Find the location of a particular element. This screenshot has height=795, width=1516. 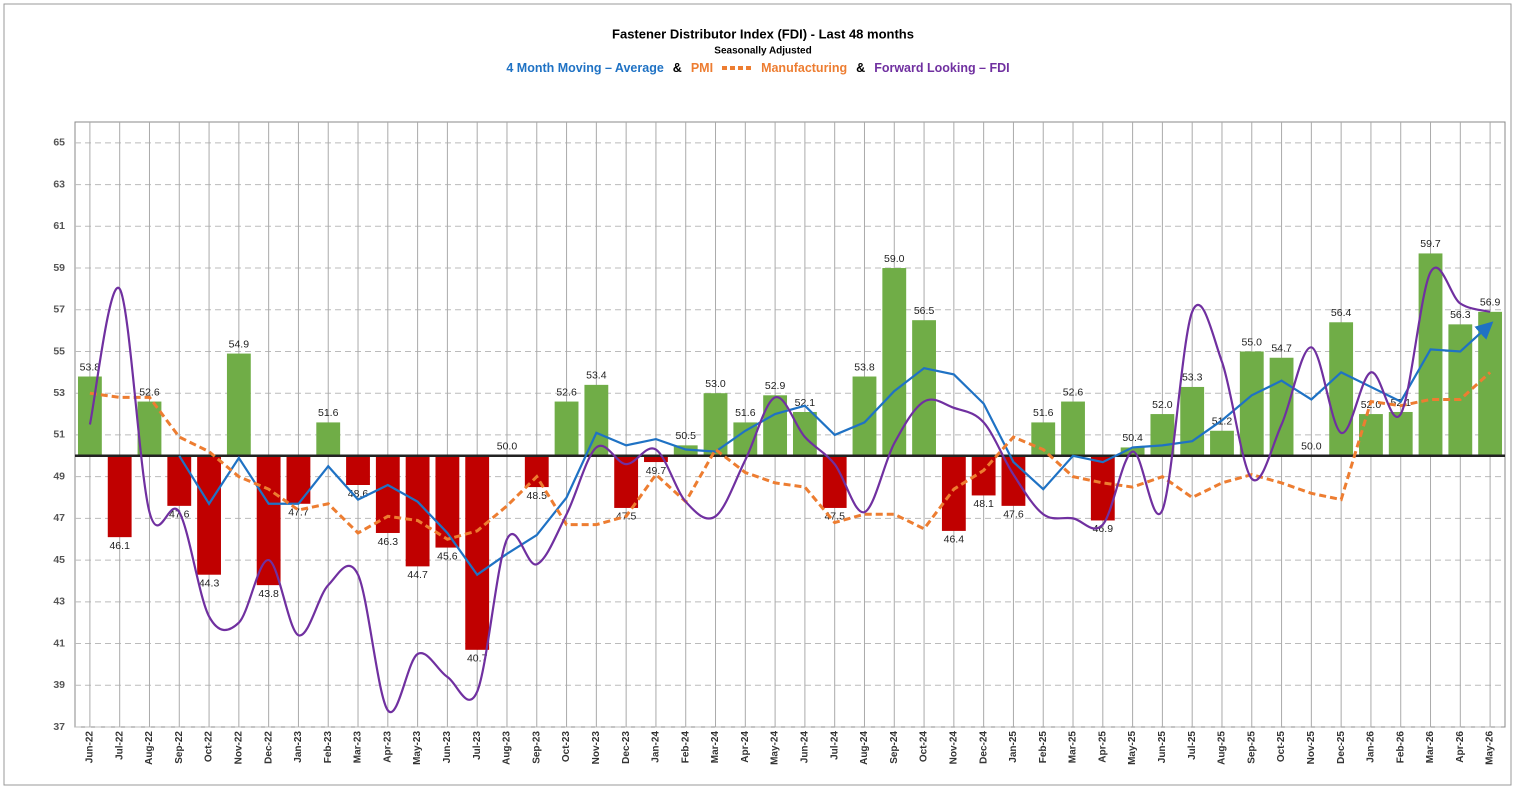

x-tick-label: Jun-24 is located at coordinates (805, 747).